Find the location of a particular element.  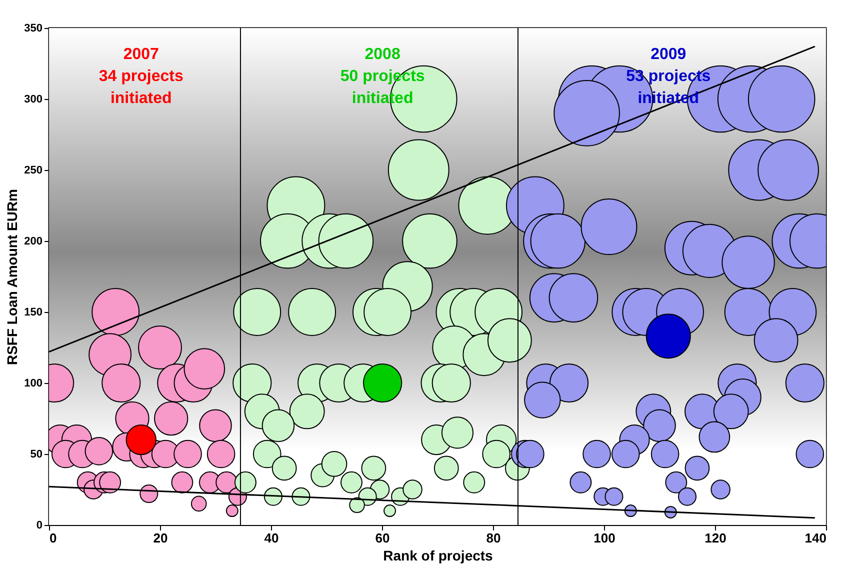

x-tick-label: 20 is located at coordinates (160, 538).